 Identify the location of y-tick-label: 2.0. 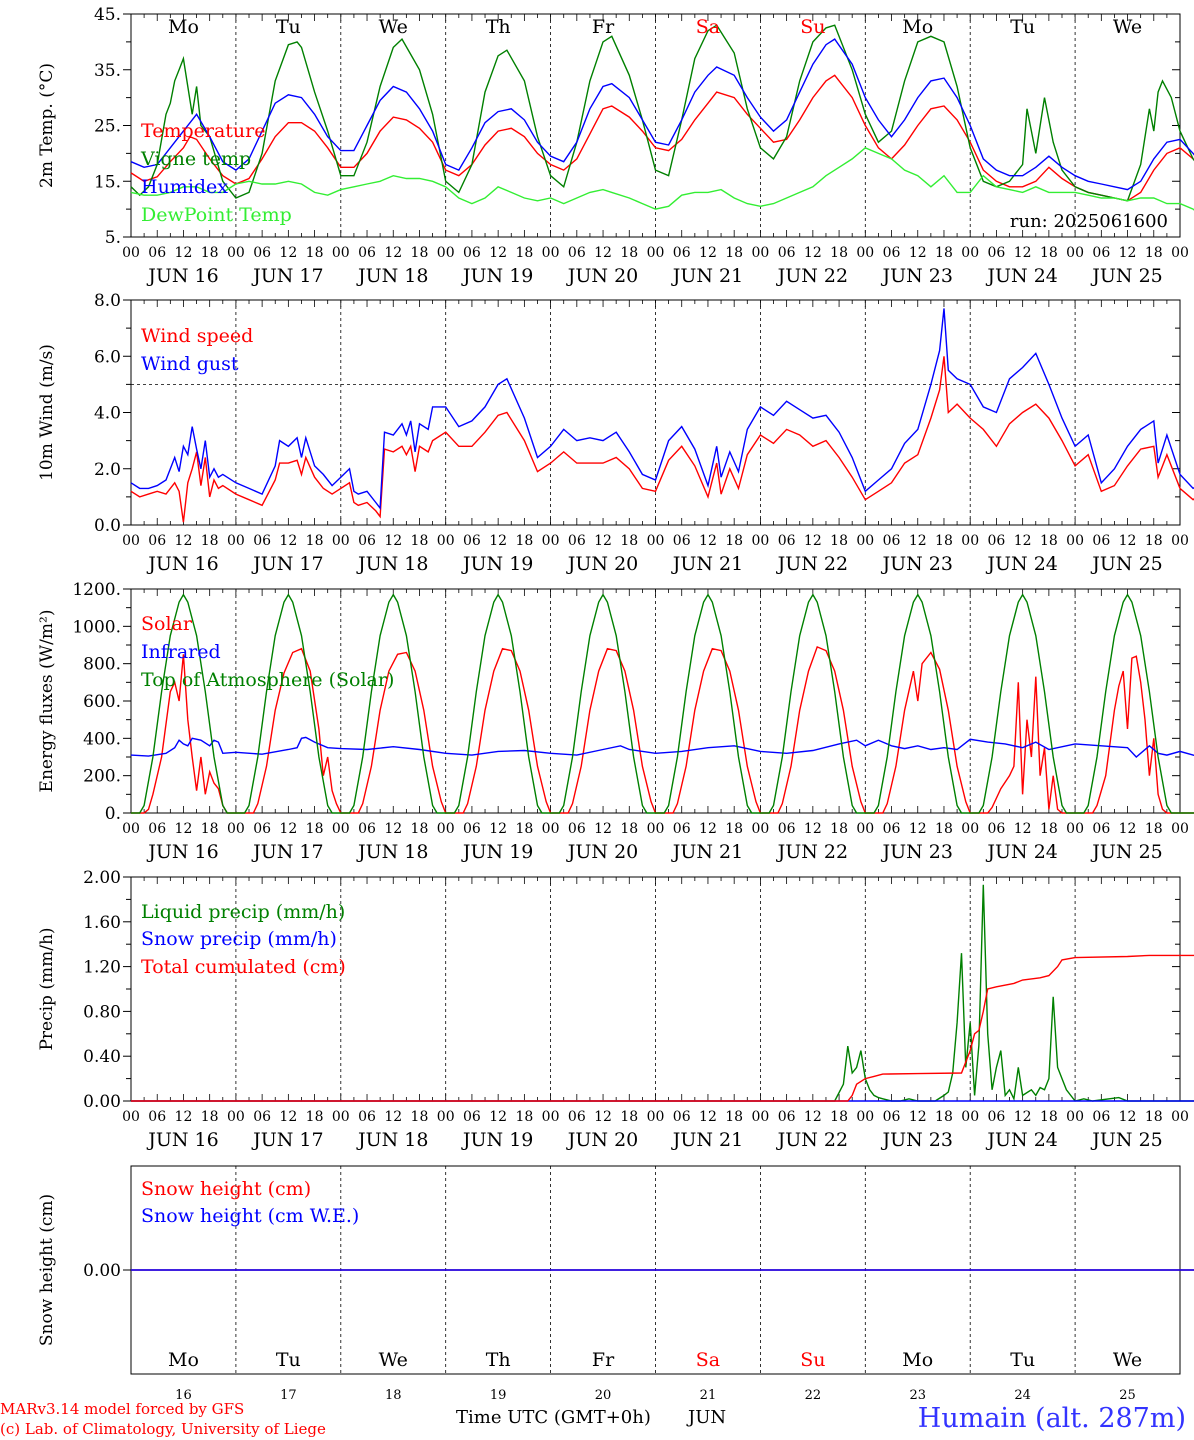
(107, 470).